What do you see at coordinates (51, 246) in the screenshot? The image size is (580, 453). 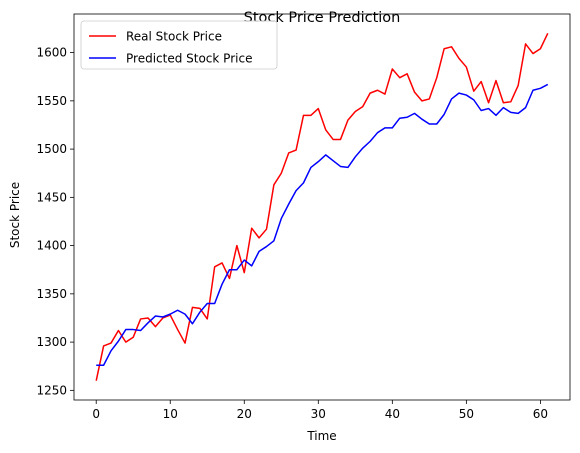 I see `y-tick-label: 1400` at bounding box center [51, 246].